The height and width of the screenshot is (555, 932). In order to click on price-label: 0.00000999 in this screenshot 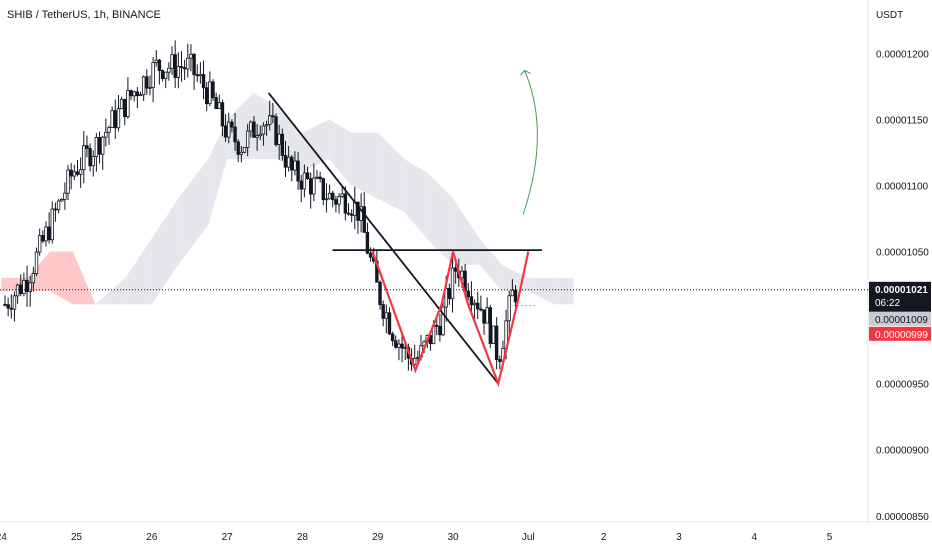, I will do `click(901, 335)`.